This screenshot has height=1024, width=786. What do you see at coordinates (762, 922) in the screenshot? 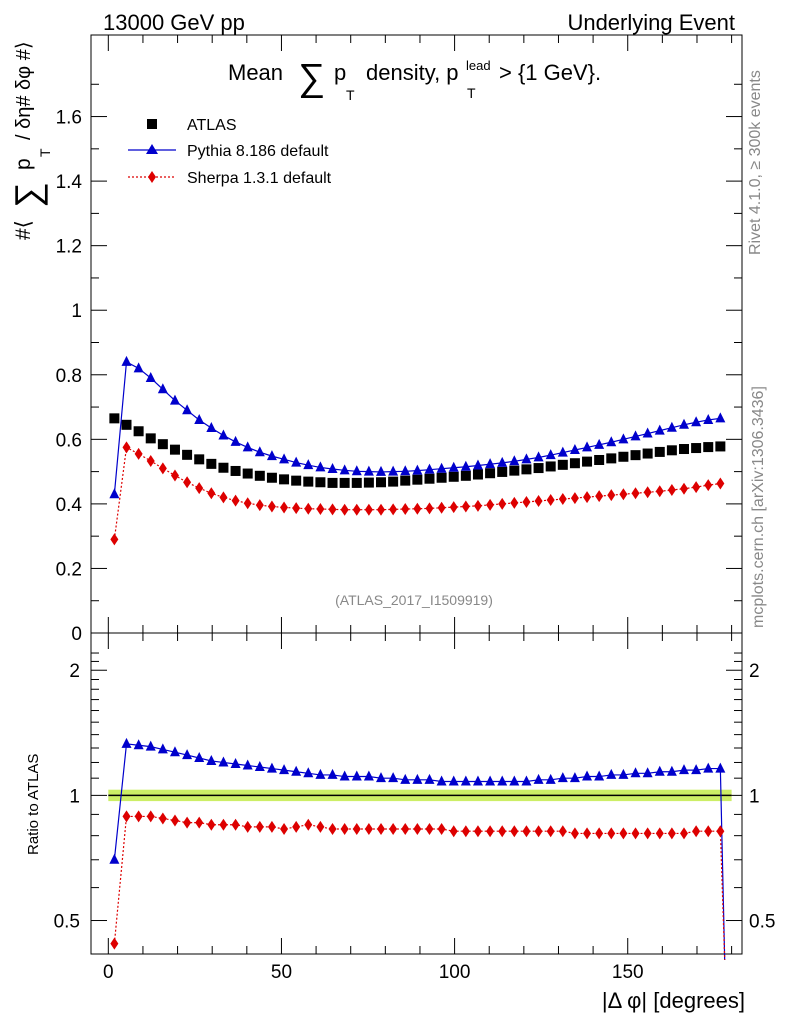
I see `ratio-ytick-label-right: 0.5` at bounding box center [762, 922].